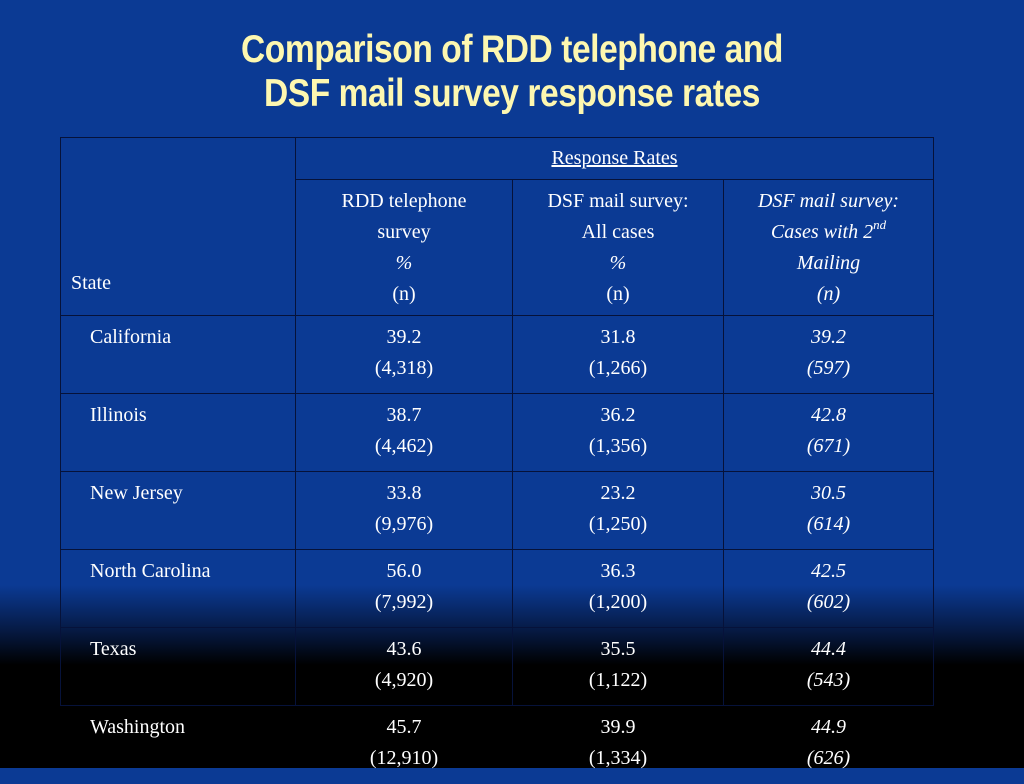  I want to click on slide-title-line-2: DSF mail survey response rates, so click(512, 93).